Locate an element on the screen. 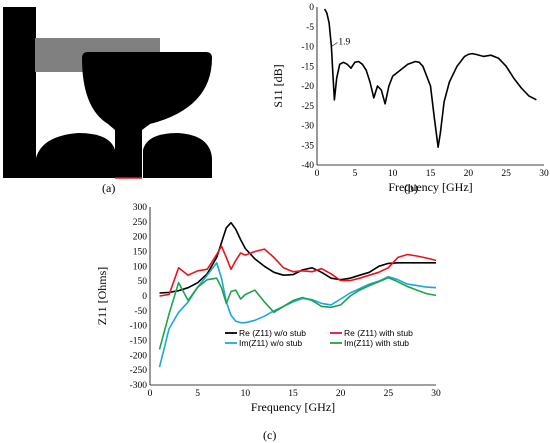  y-tick-label: -50 is located at coordinates (140, 312).